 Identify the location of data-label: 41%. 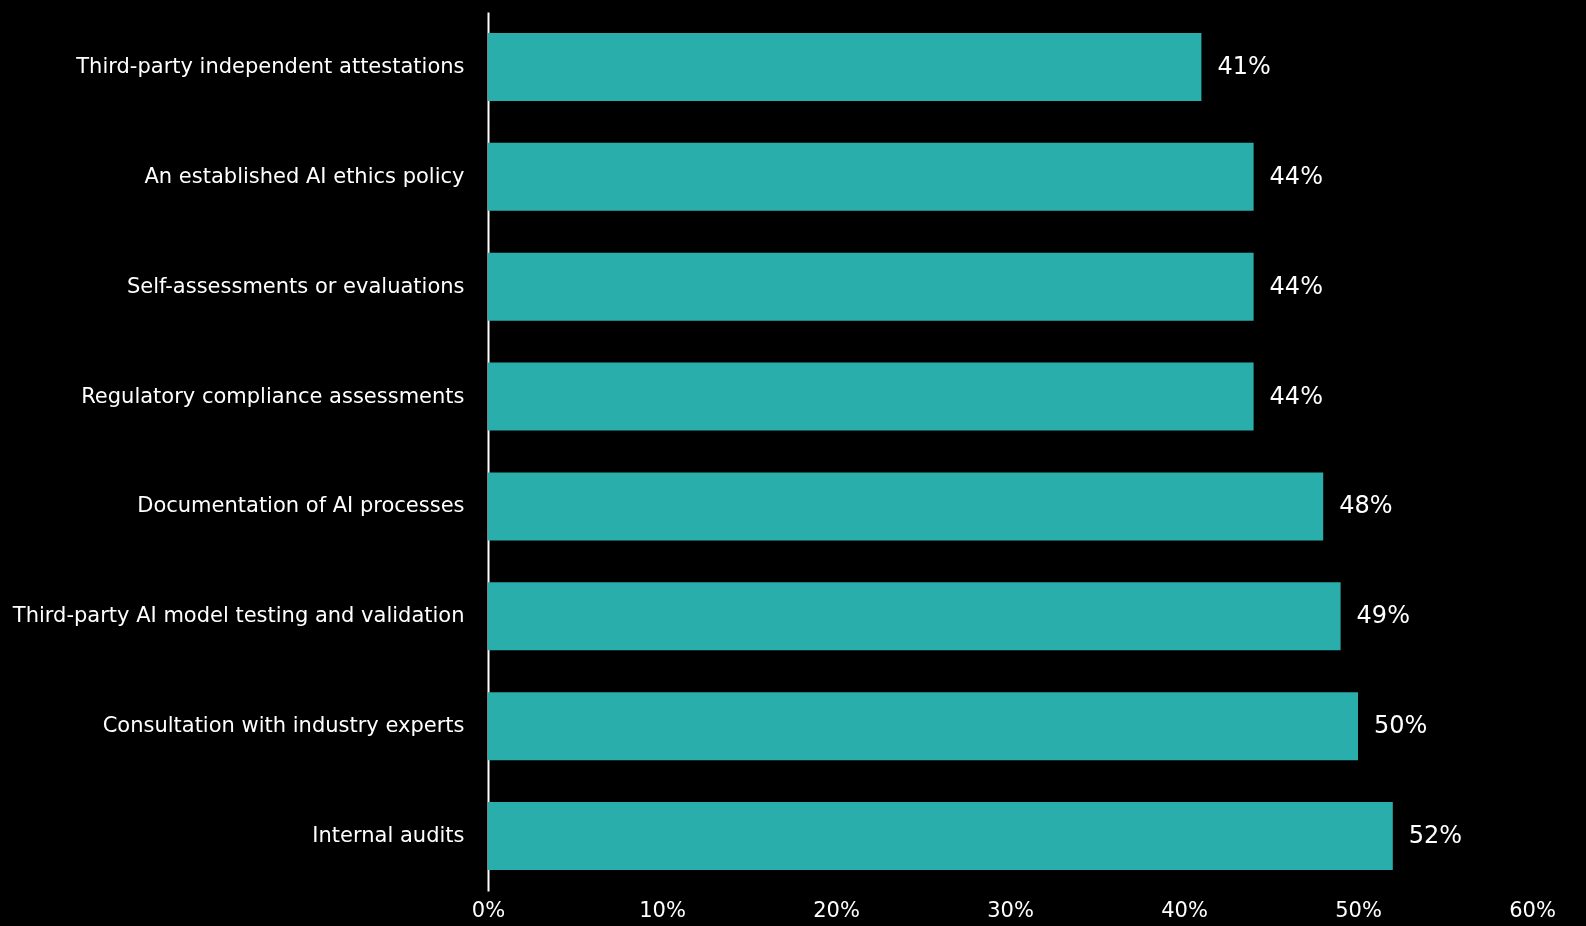
(1244, 65).